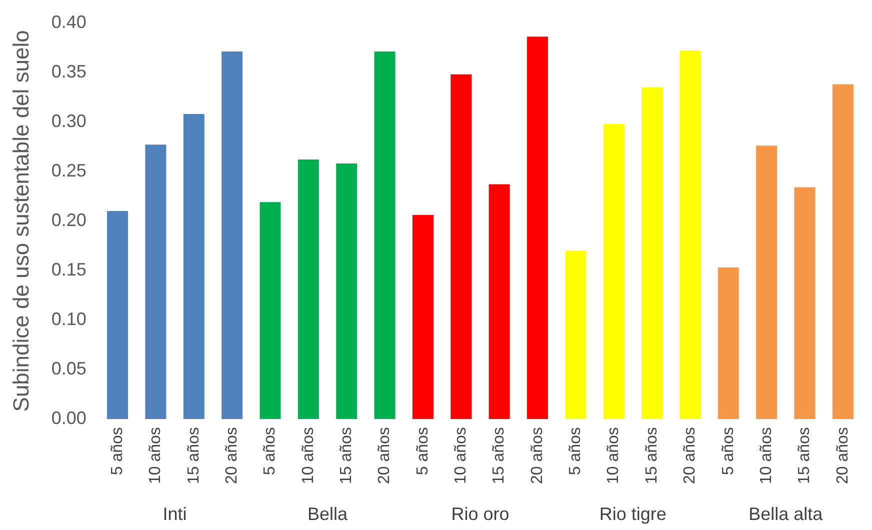 The width and height of the screenshot is (872, 530). I want to click on y-tick-label: 0.05, so click(68, 368).